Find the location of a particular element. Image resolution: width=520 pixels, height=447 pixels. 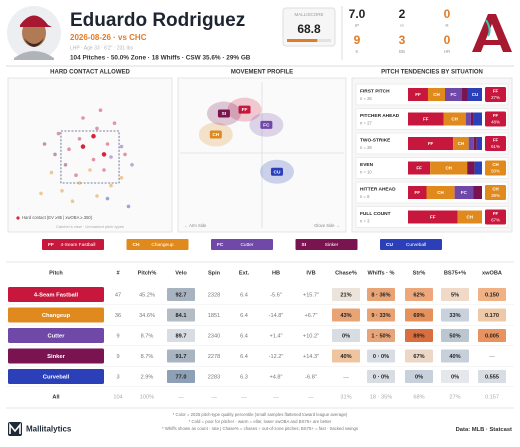

table-cell: 50% is located at coordinates (454, 336).